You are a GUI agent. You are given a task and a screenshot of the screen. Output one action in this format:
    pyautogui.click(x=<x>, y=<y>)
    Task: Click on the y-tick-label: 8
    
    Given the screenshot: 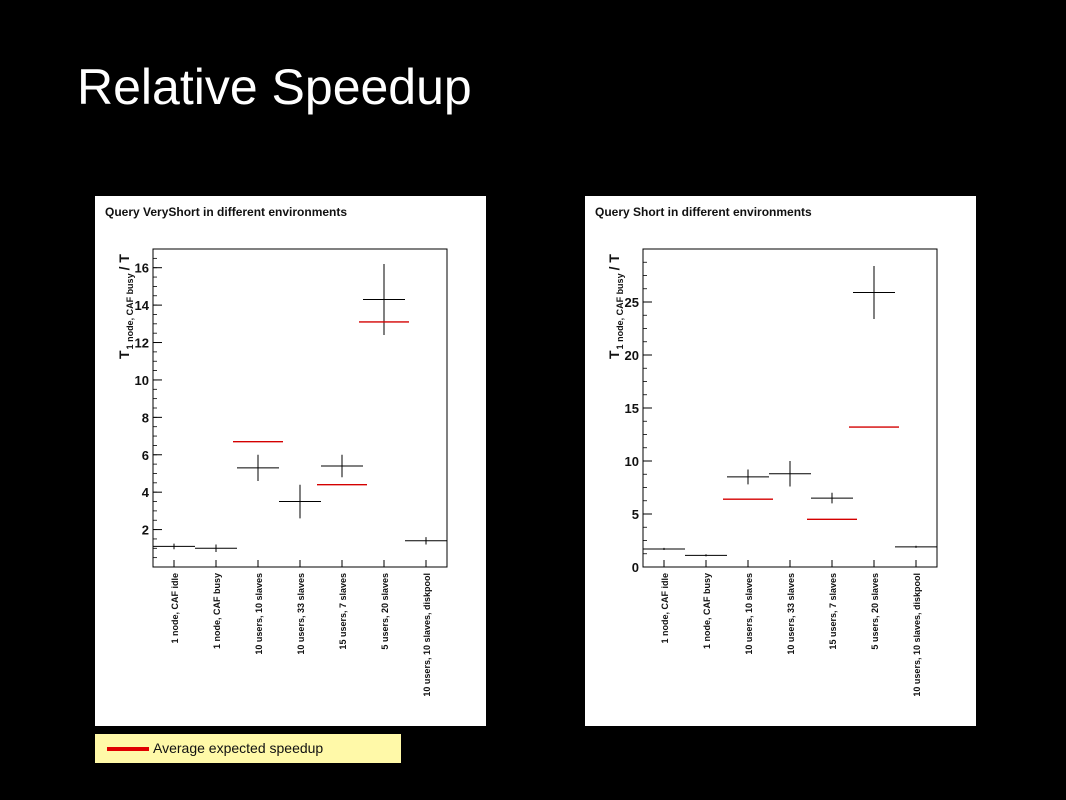 What is the action you would take?
    pyautogui.click(x=145, y=417)
    